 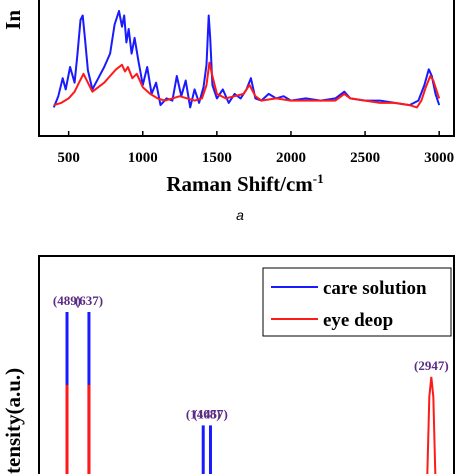 What do you see at coordinates (67, 300) in the screenshot?
I see `peak-label: (489)` at bounding box center [67, 300].